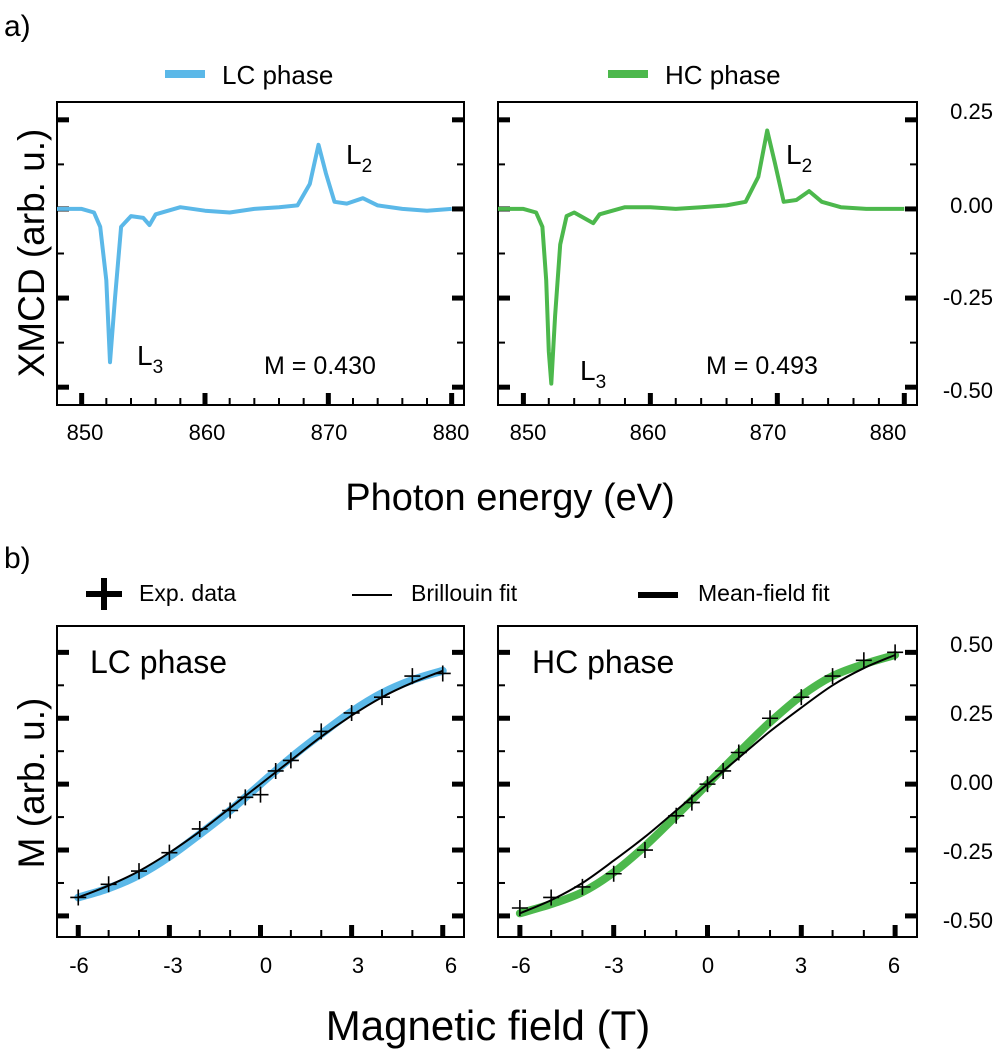 This screenshot has width=1000, height=1050. Describe the element at coordinates (104, 594) in the screenshot. I see `legend-marker-exp` at that location.